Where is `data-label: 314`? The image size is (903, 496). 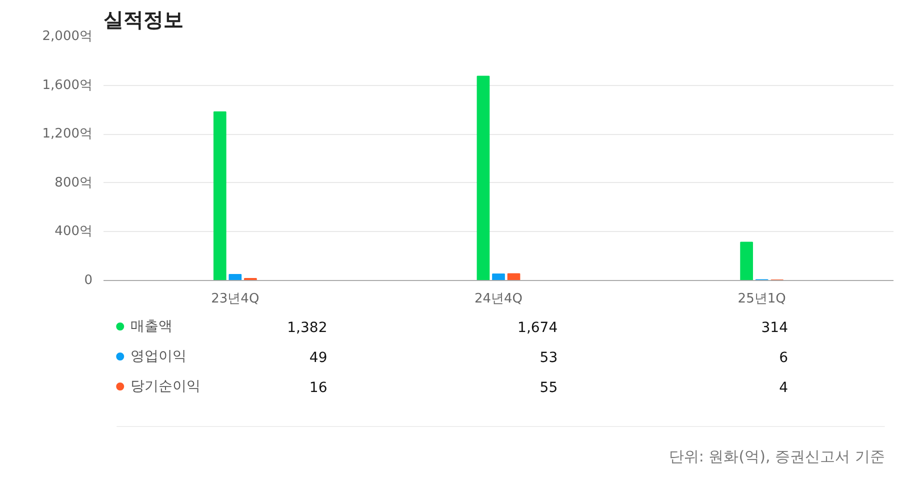 data-label: 314 is located at coordinates (774, 328).